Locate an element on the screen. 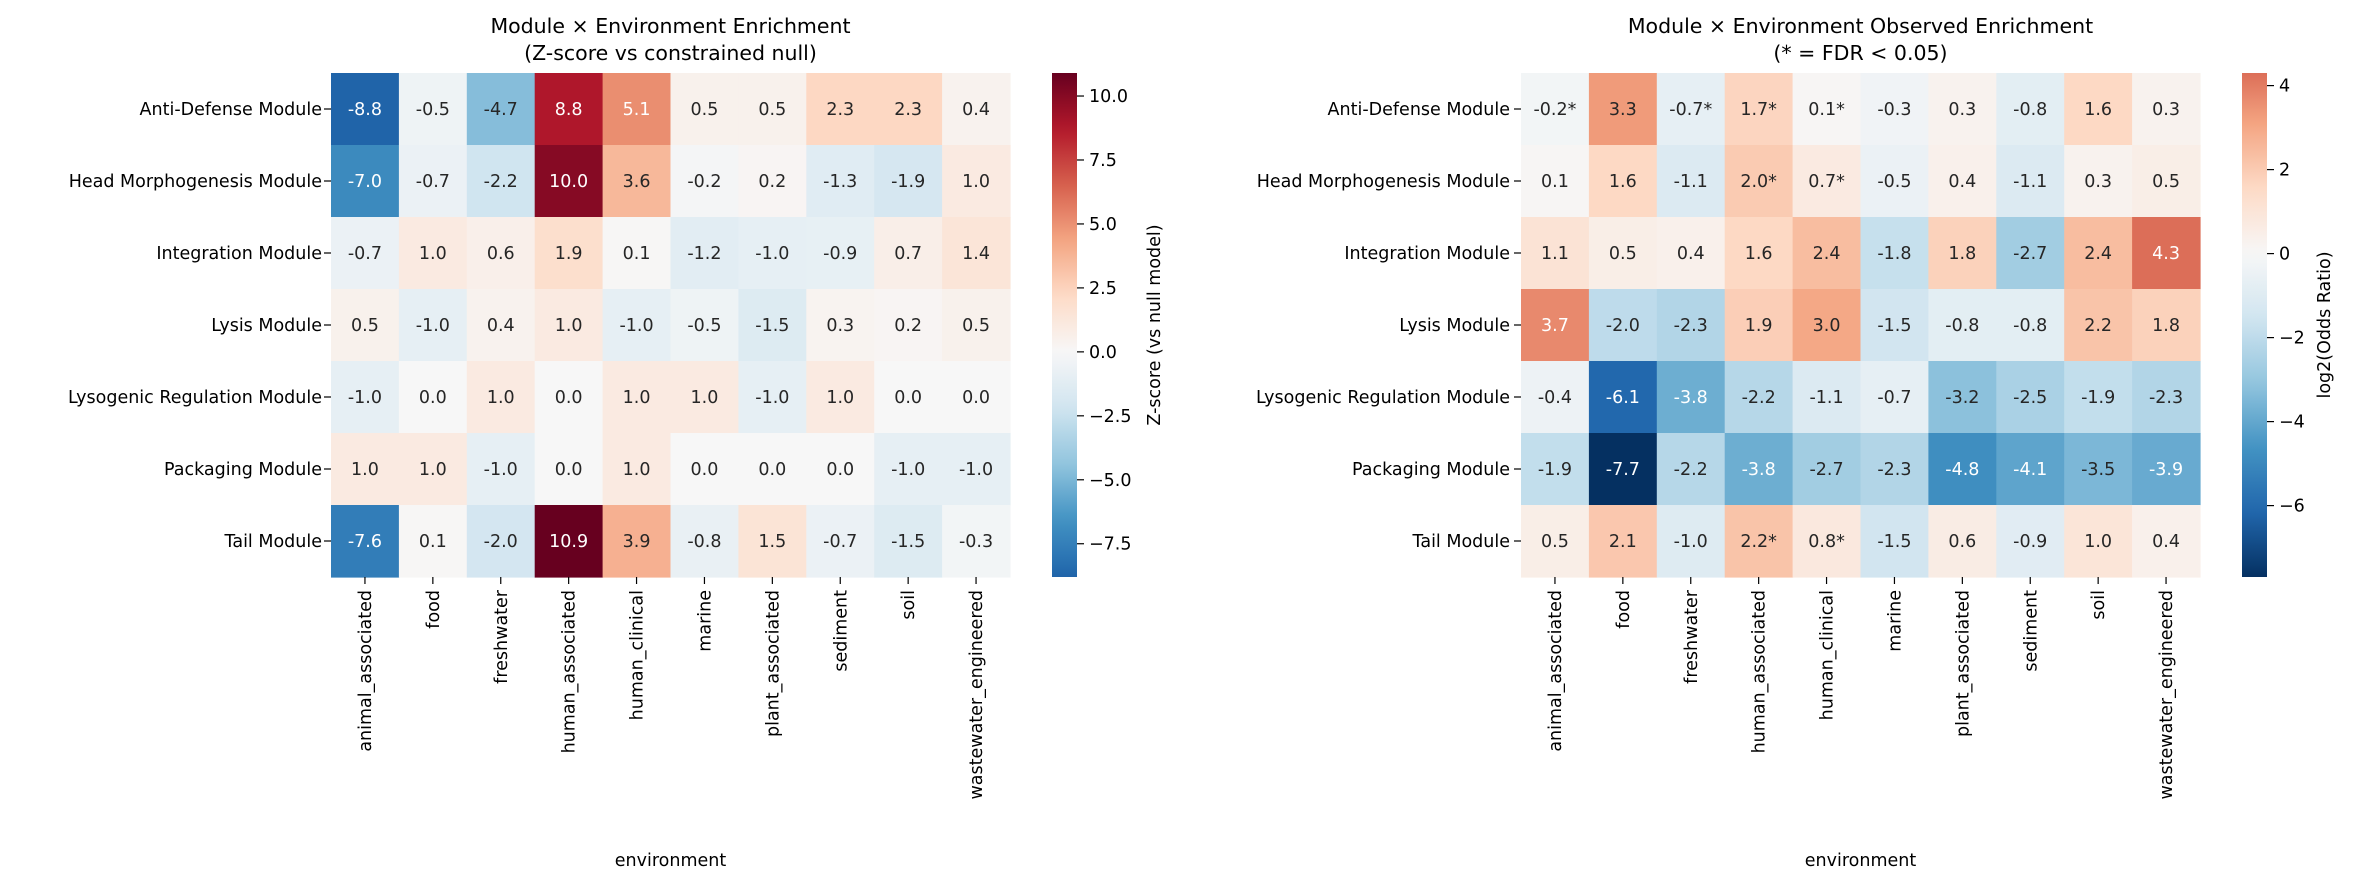  cell-annotation: 2.0* is located at coordinates (1758, 182).